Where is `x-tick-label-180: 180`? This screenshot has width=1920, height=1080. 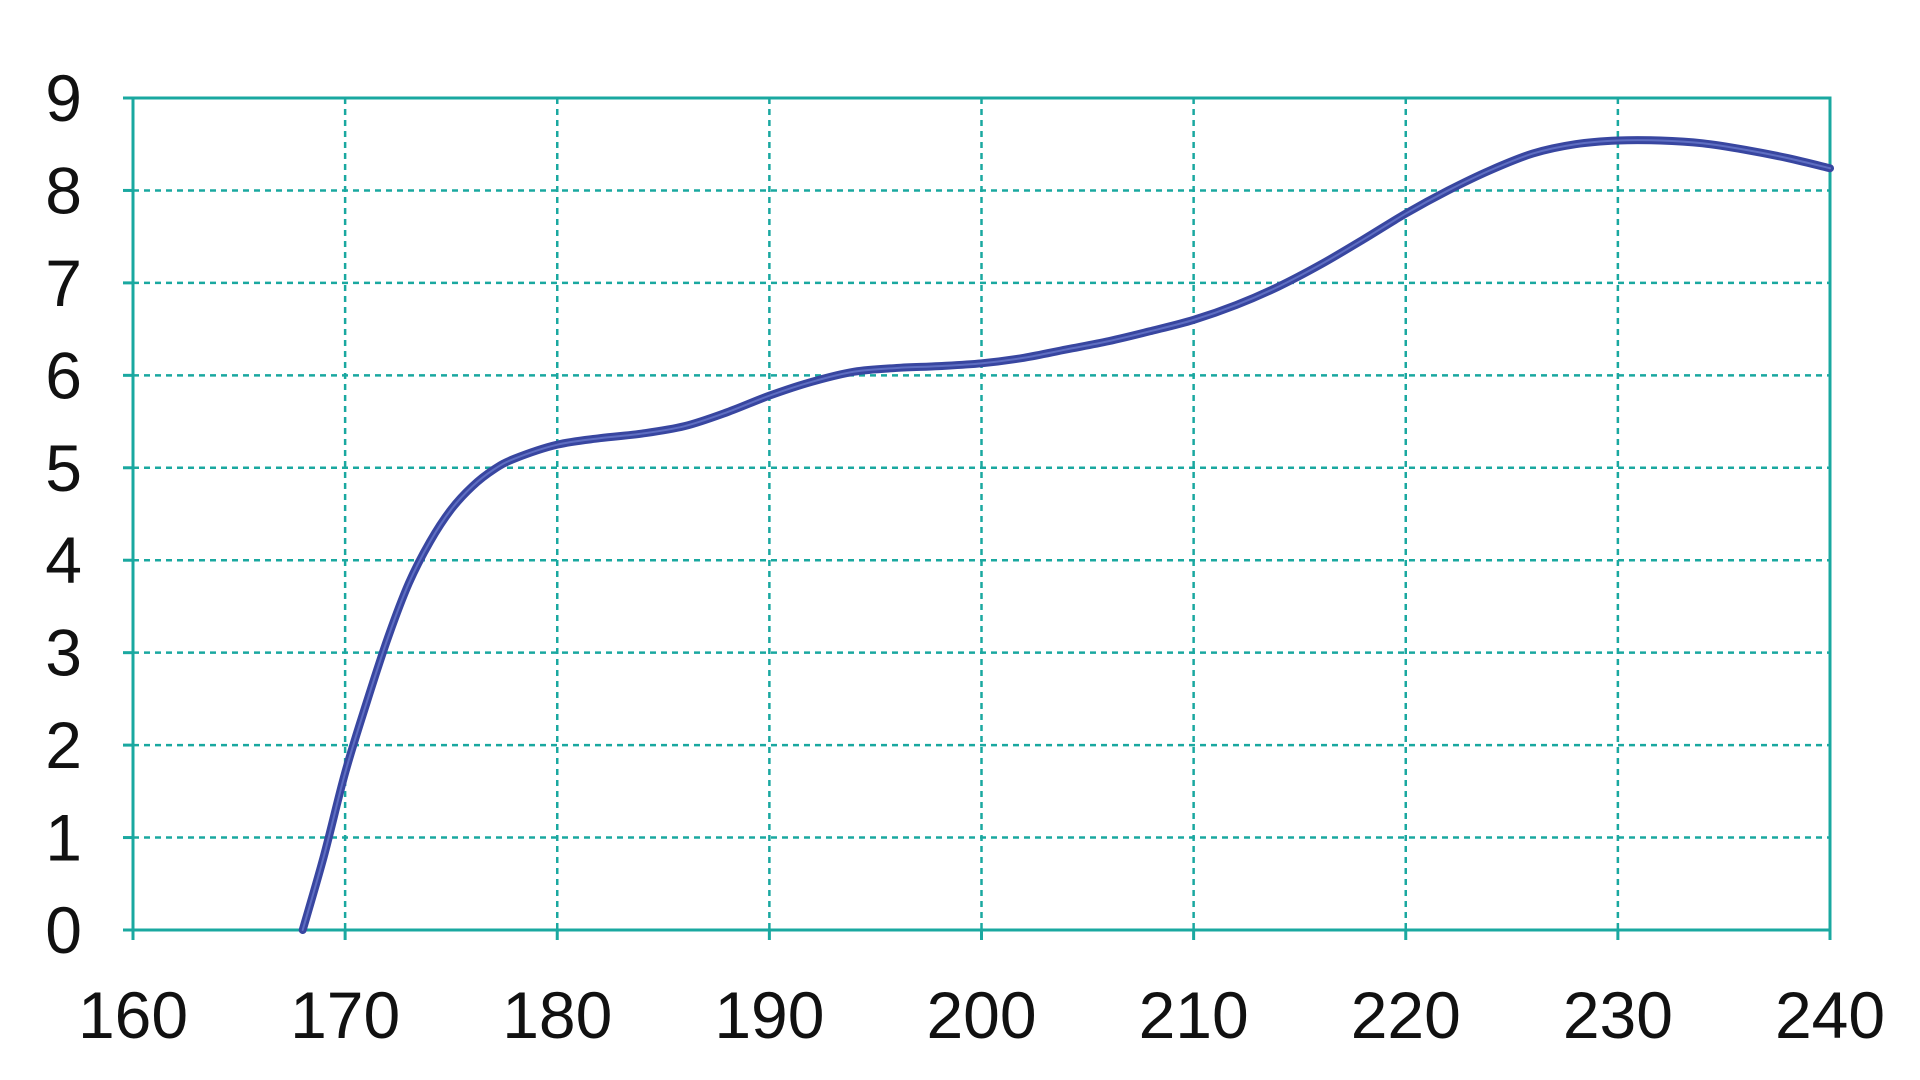 x-tick-label-180: 180 is located at coordinates (557, 1015).